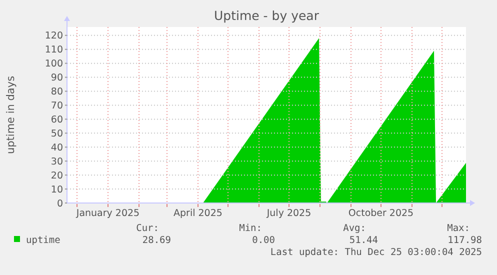  Describe the element at coordinates (53, 36) in the screenshot. I see `y-tick-label: 120` at that location.